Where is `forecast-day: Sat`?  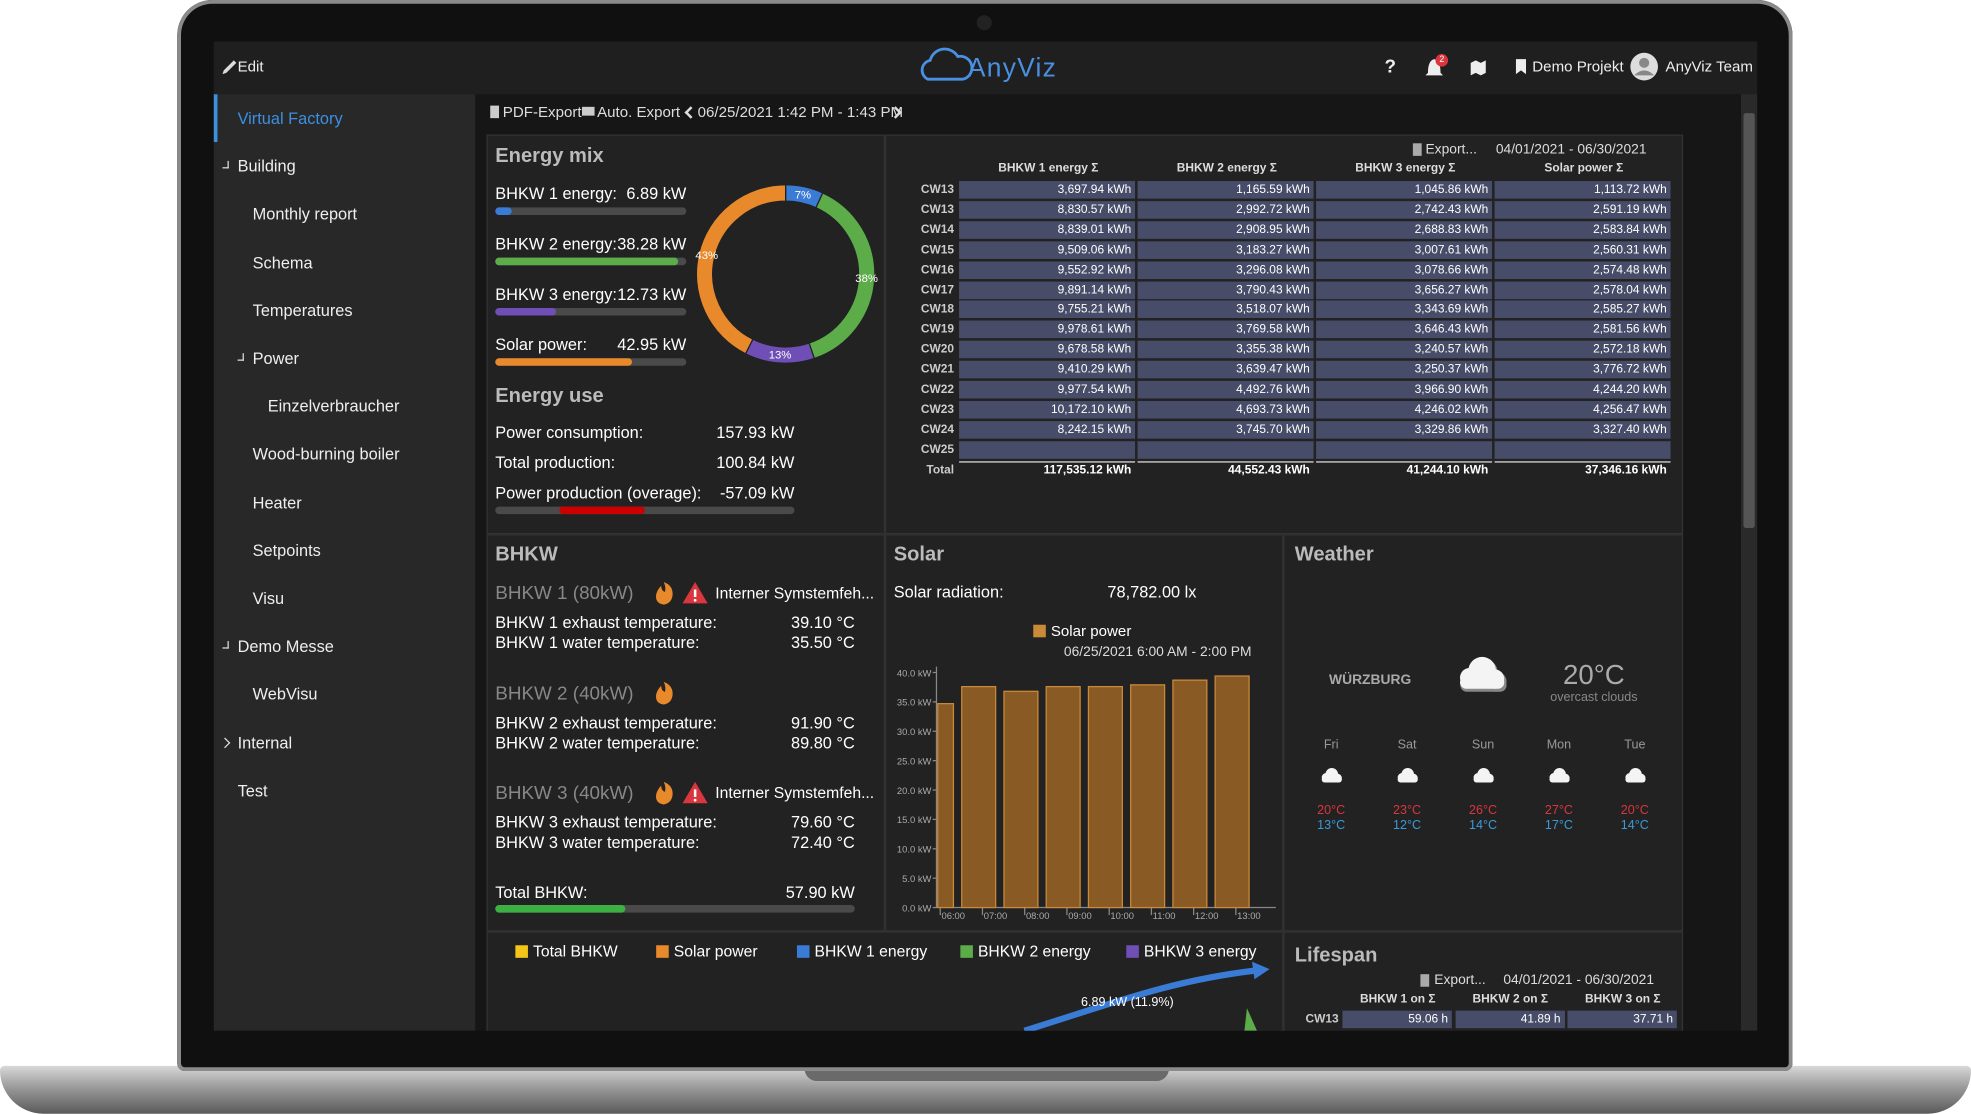 forecast-day: Sat is located at coordinates (1407, 745).